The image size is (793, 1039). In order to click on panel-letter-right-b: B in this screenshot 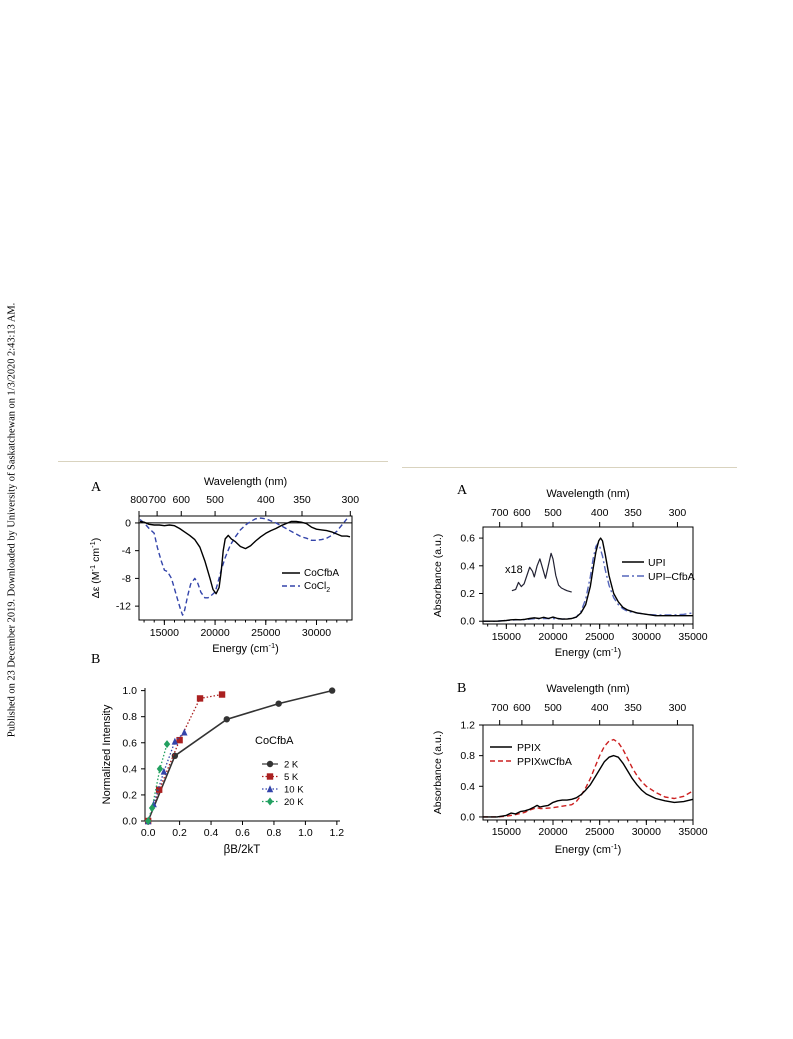, I will do `click(462, 688)`.